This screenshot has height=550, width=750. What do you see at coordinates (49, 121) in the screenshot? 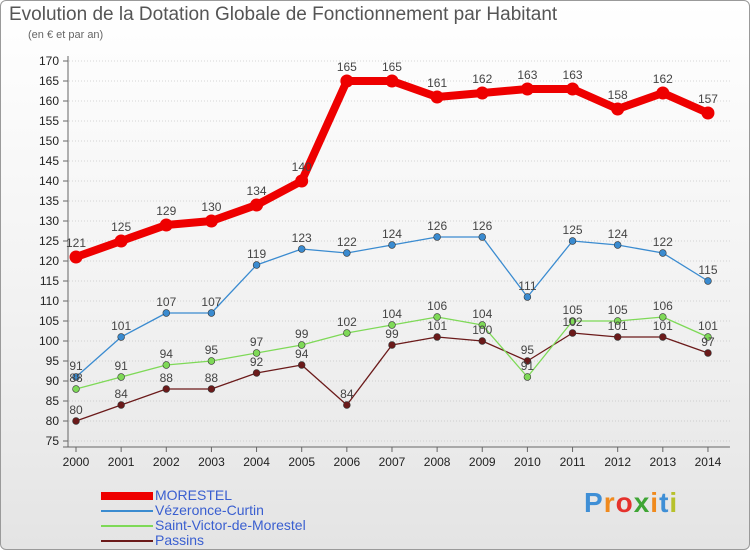
I see `y-tick-label: 155` at bounding box center [49, 121].